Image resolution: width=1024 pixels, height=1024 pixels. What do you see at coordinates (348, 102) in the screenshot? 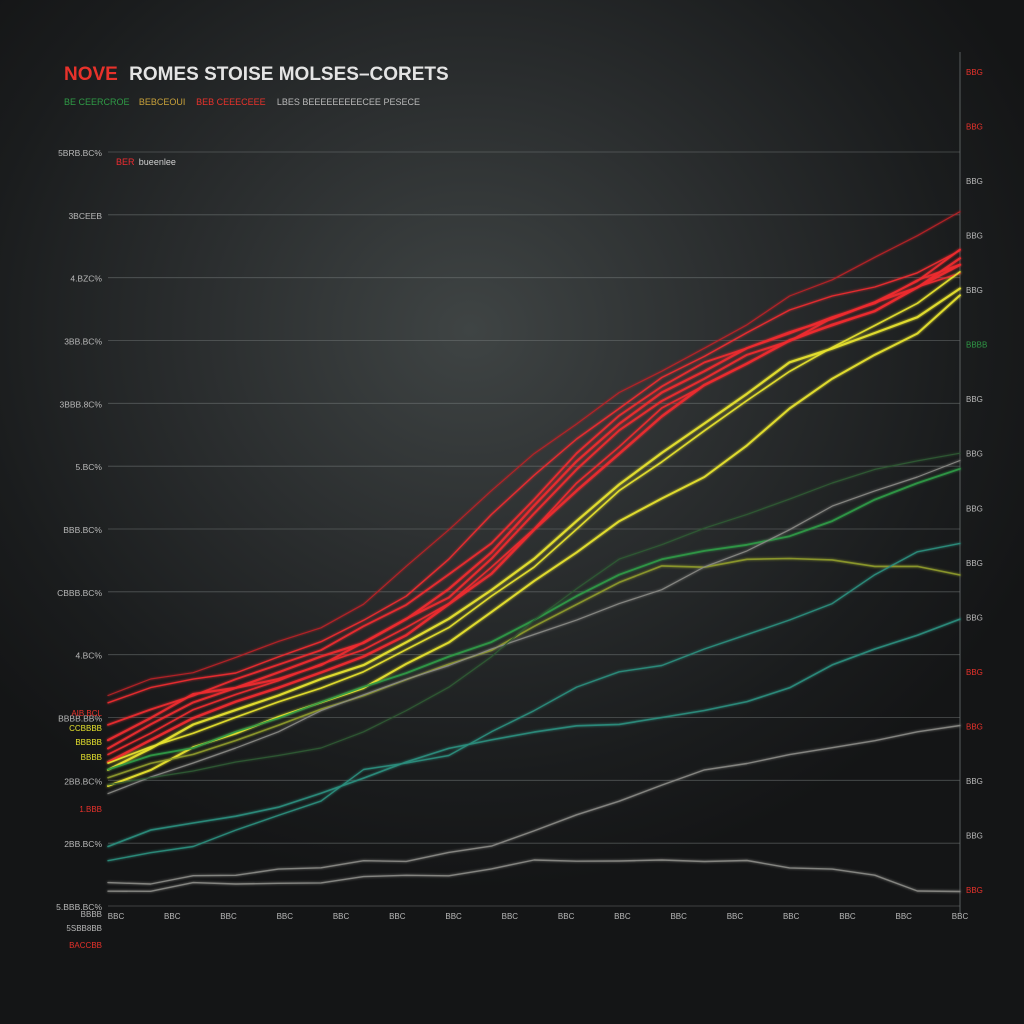
I see `subtitle-part: LBES BEEEEEEEEECEE PESECE` at bounding box center [348, 102].